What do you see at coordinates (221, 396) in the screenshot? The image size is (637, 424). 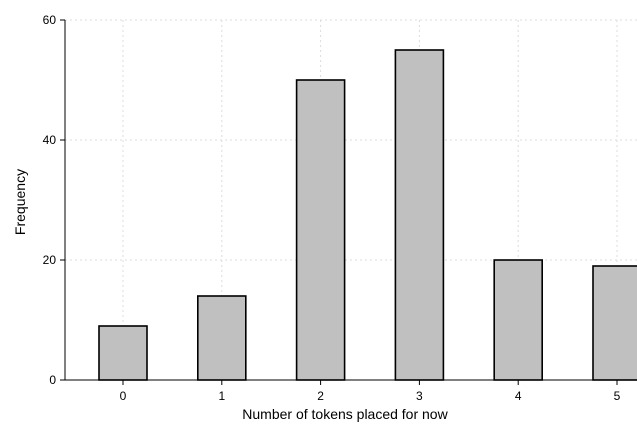 I see `x-tick-label-1: 1` at bounding box center [221, 396].